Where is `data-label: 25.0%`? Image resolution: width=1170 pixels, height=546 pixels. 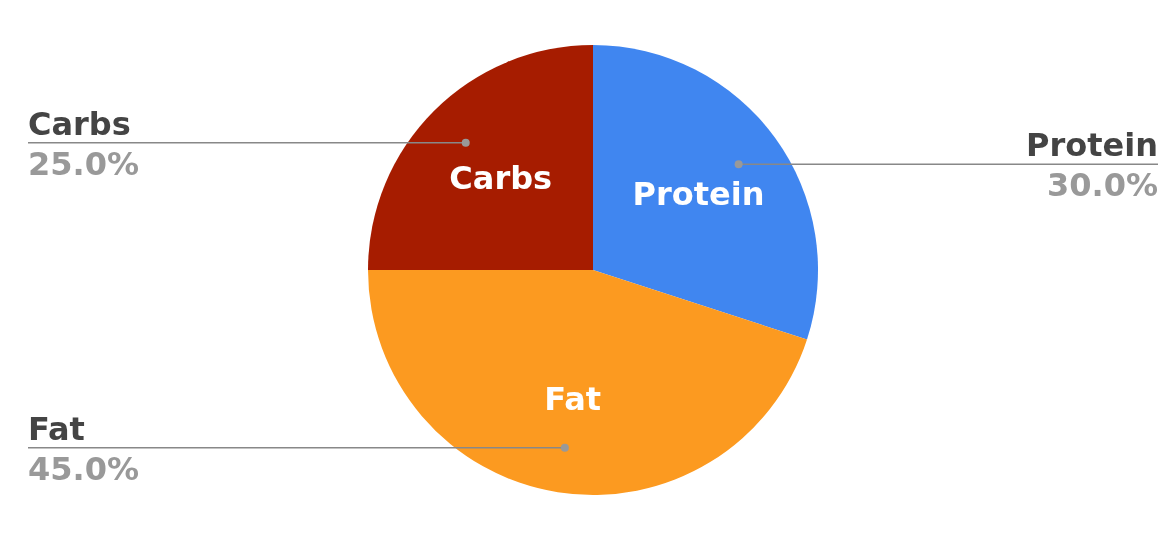
data-label: 25.0% is located at coordinates (84, 163).